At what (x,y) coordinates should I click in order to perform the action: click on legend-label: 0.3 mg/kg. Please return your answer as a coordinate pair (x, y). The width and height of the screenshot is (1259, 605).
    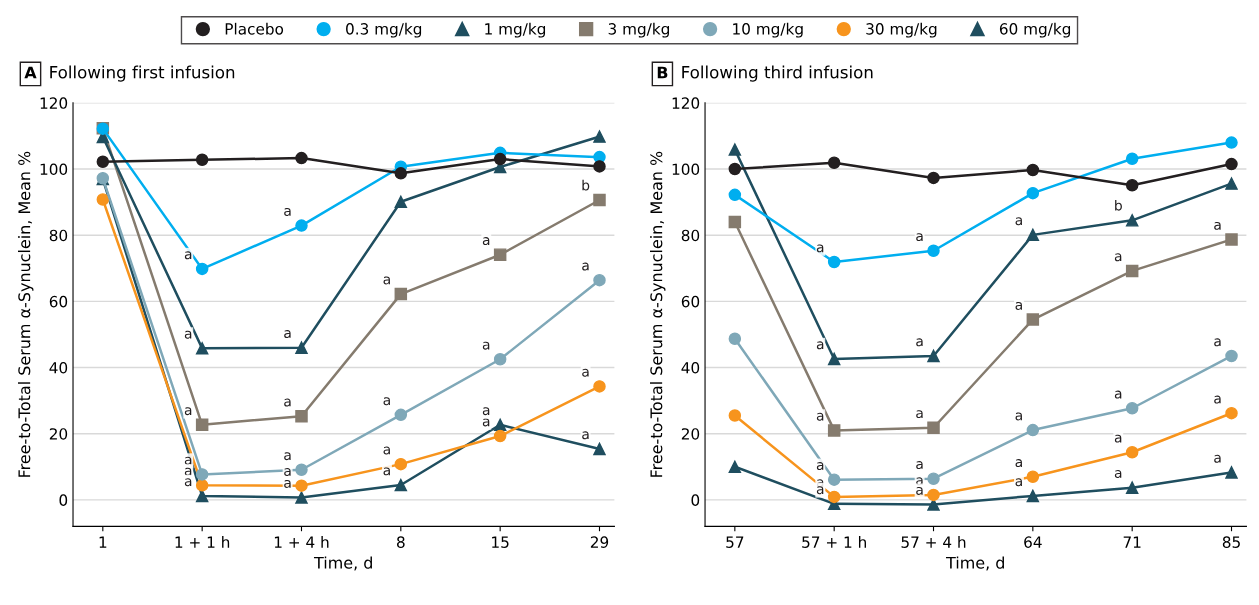
    Looking at the image, I should click on (384, 30).